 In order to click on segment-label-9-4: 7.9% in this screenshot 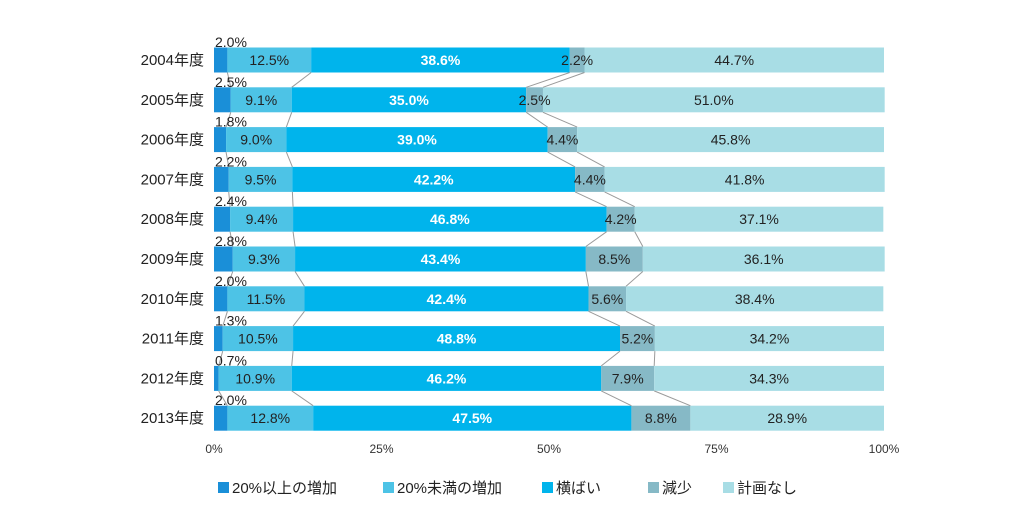, I will do `click(628, 378)`.